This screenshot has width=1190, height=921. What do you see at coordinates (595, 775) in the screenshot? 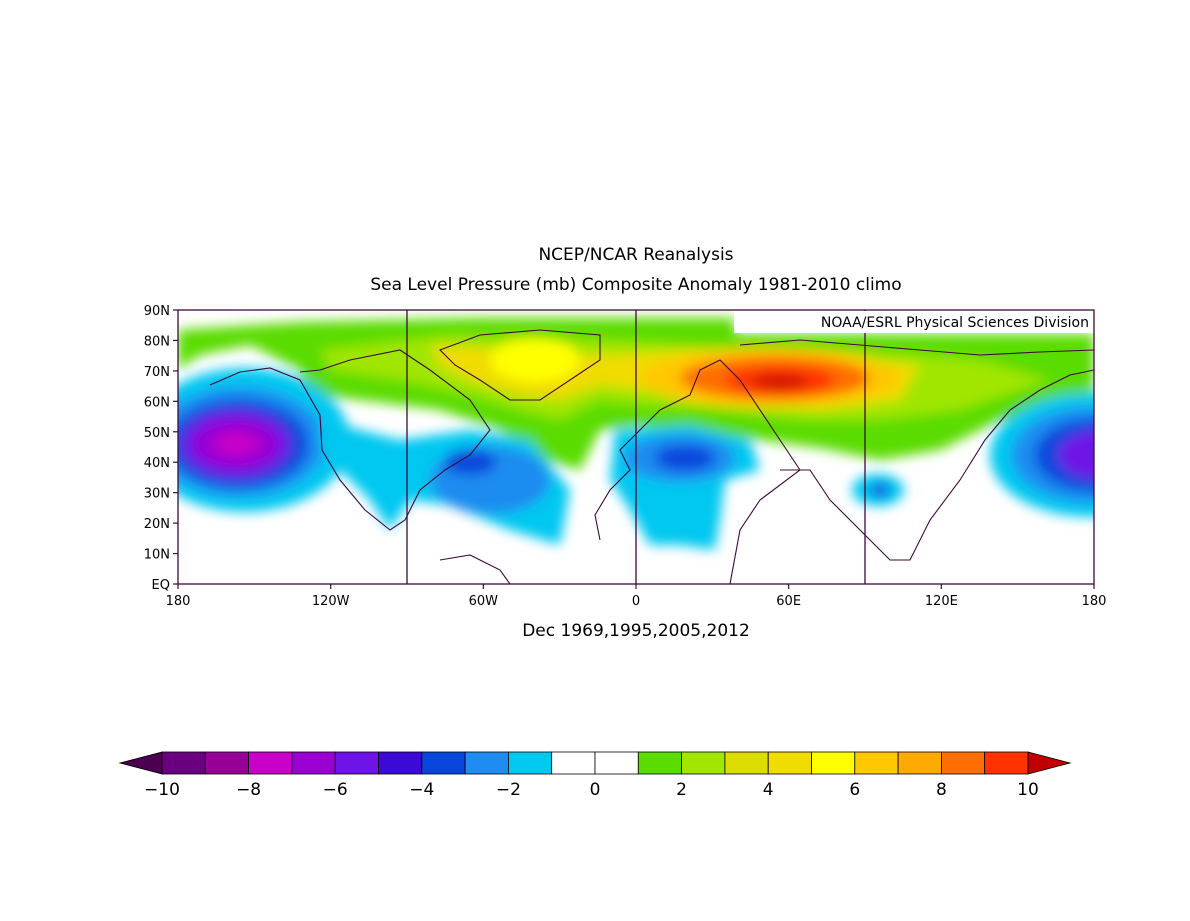
I see `colorbar: −10 −8 −6 −4 −2 0 2 4 6 8 10` at bounding box center [595, 775].